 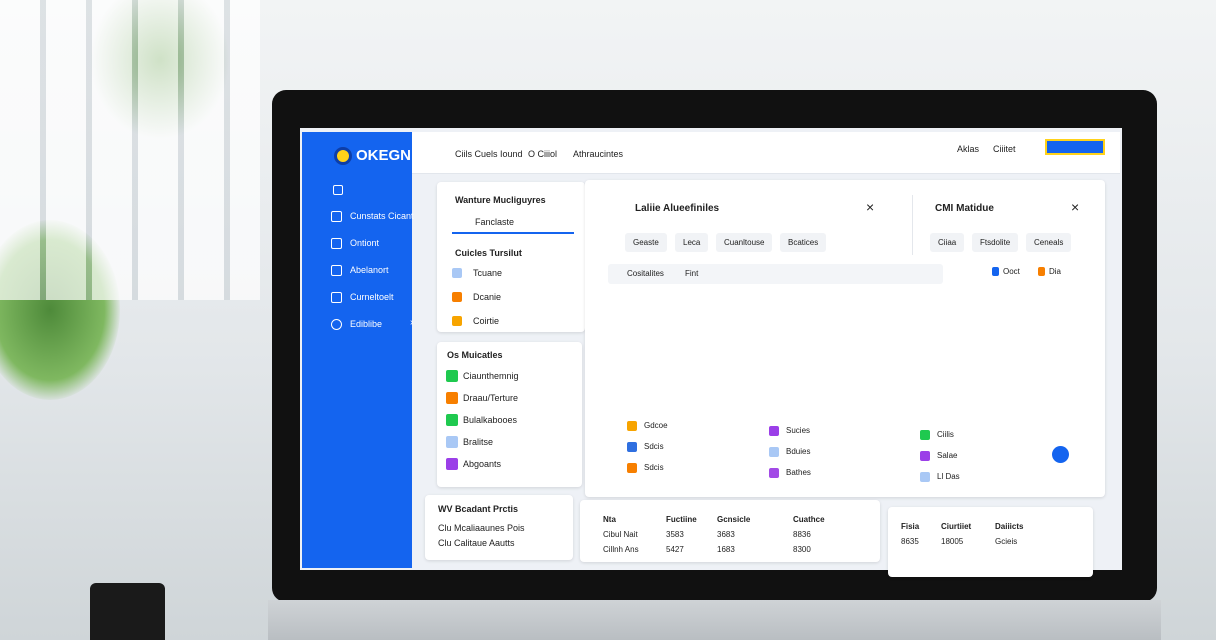 What do you see at coordinates (382, 216) in the screenshot?
I see `sidebar-item: Cunstats Cicant` at bounding box center [382, 216].